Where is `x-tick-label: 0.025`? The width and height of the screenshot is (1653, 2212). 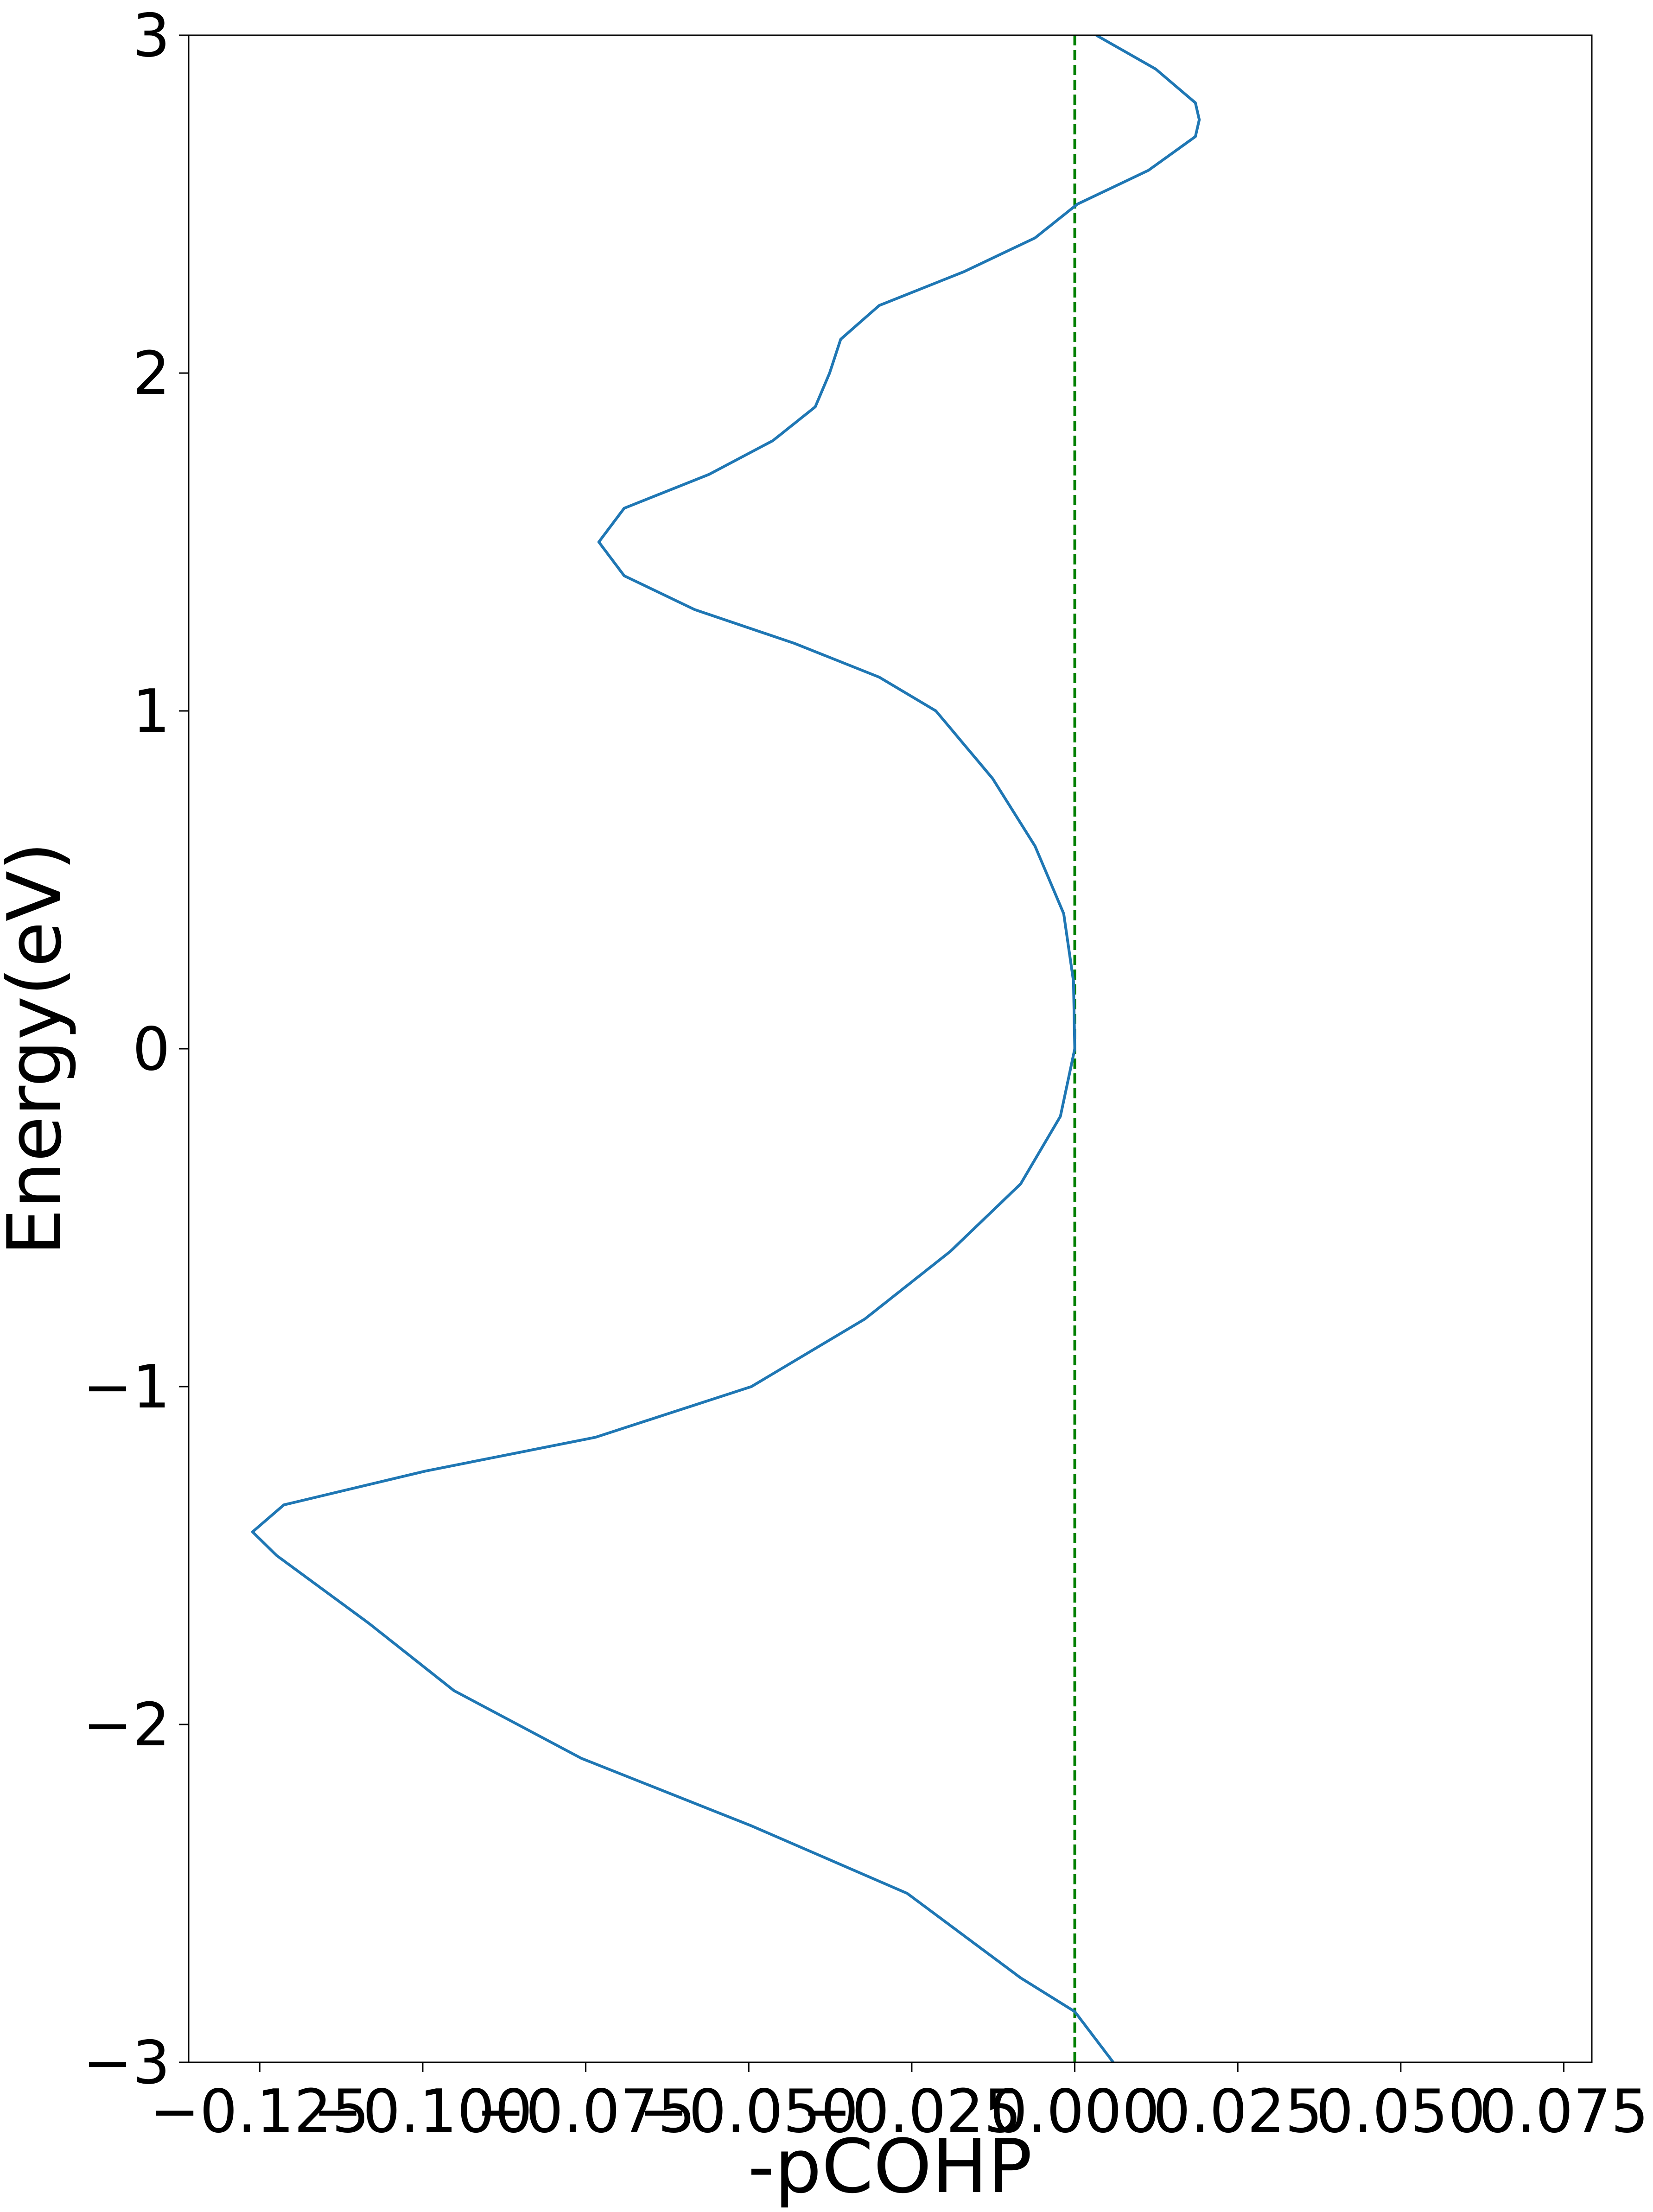
x-tick-label: 0.025 is located at coordinates (1237, 2111).